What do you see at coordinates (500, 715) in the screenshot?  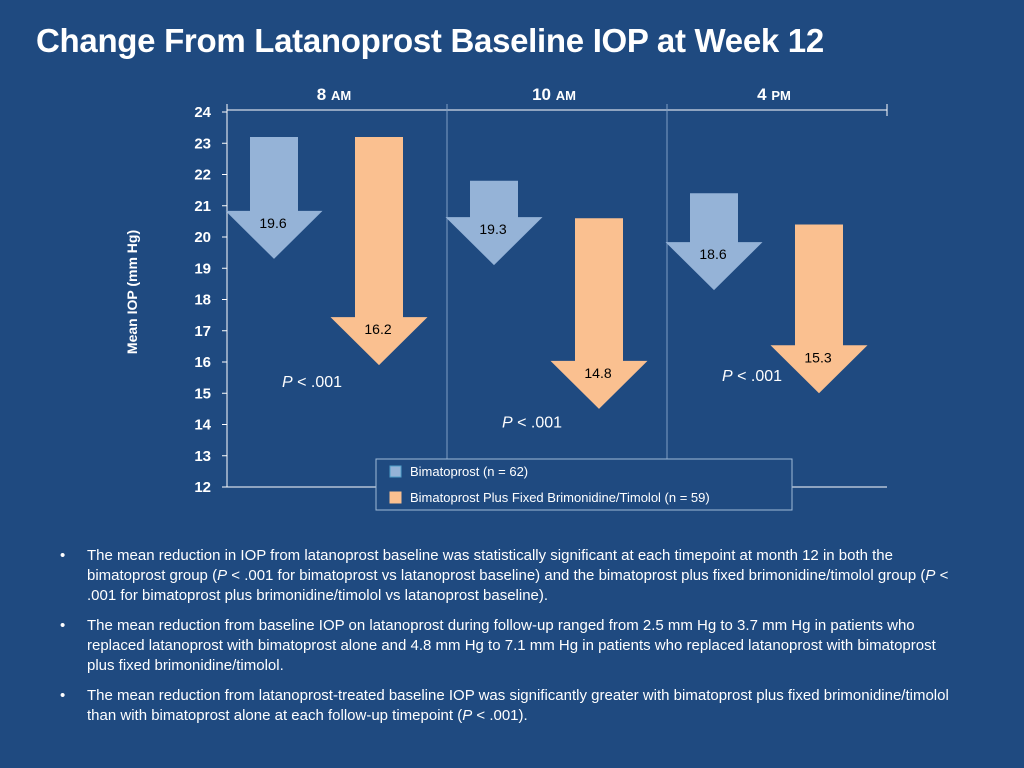 I see `bullet-text: < .001).` at bounding box center [500, 715].